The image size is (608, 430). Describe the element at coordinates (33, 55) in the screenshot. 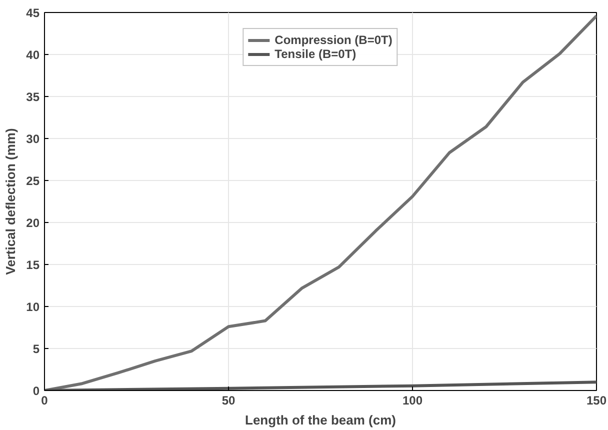

I see `y-tick-label: 40` at that location.